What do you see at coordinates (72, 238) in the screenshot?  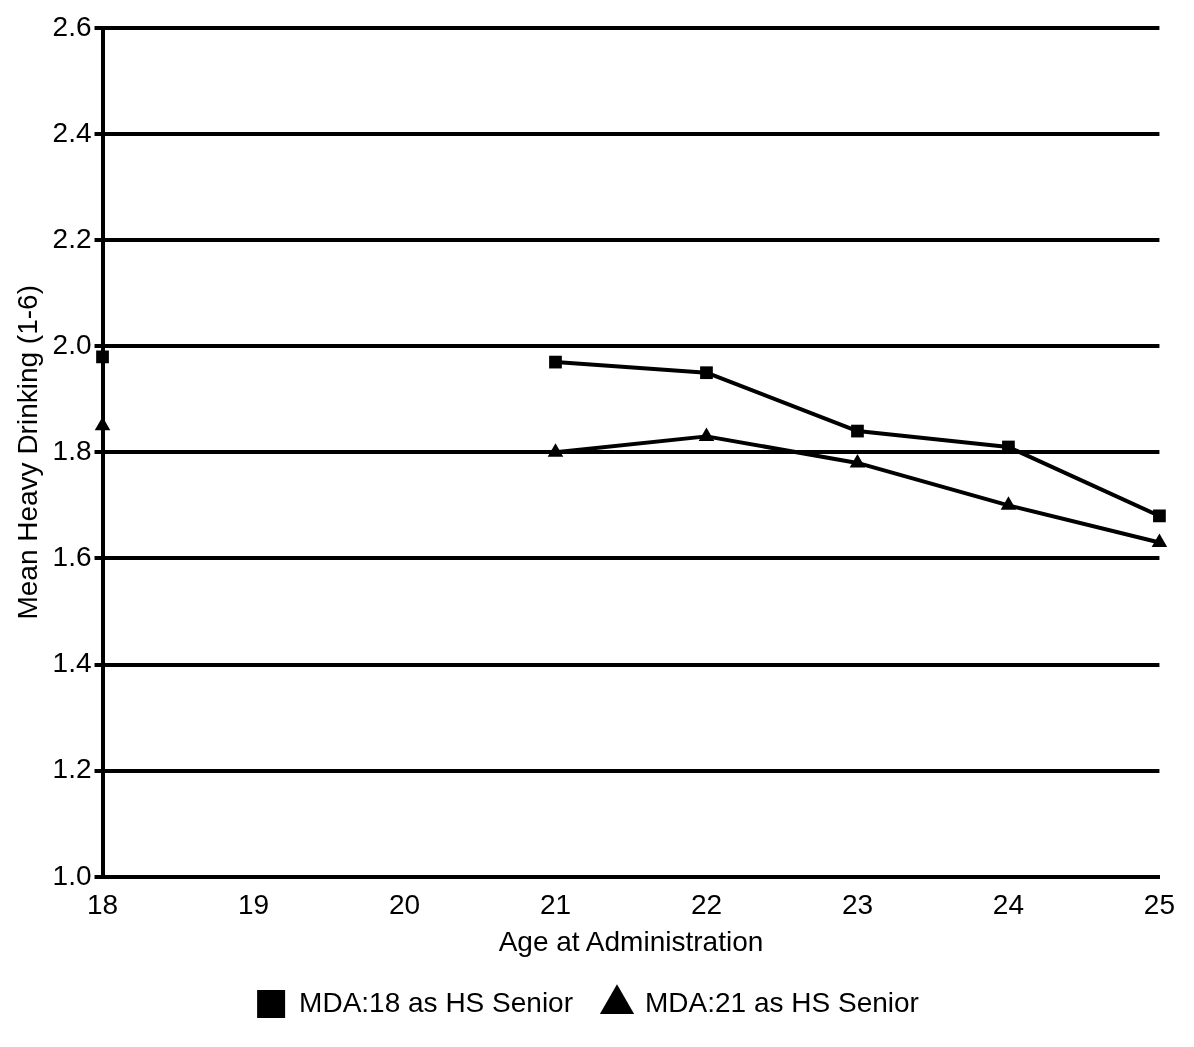 I see `y-tick-label: 2.2` at bounding box center [72, 238].